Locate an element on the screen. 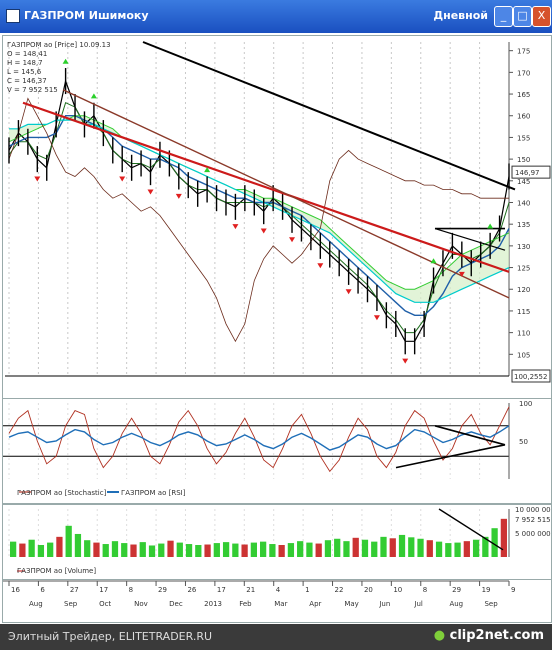 This screenshot has height=650, width=552. time-period-label: Dec is located at coordinates (176, 604).